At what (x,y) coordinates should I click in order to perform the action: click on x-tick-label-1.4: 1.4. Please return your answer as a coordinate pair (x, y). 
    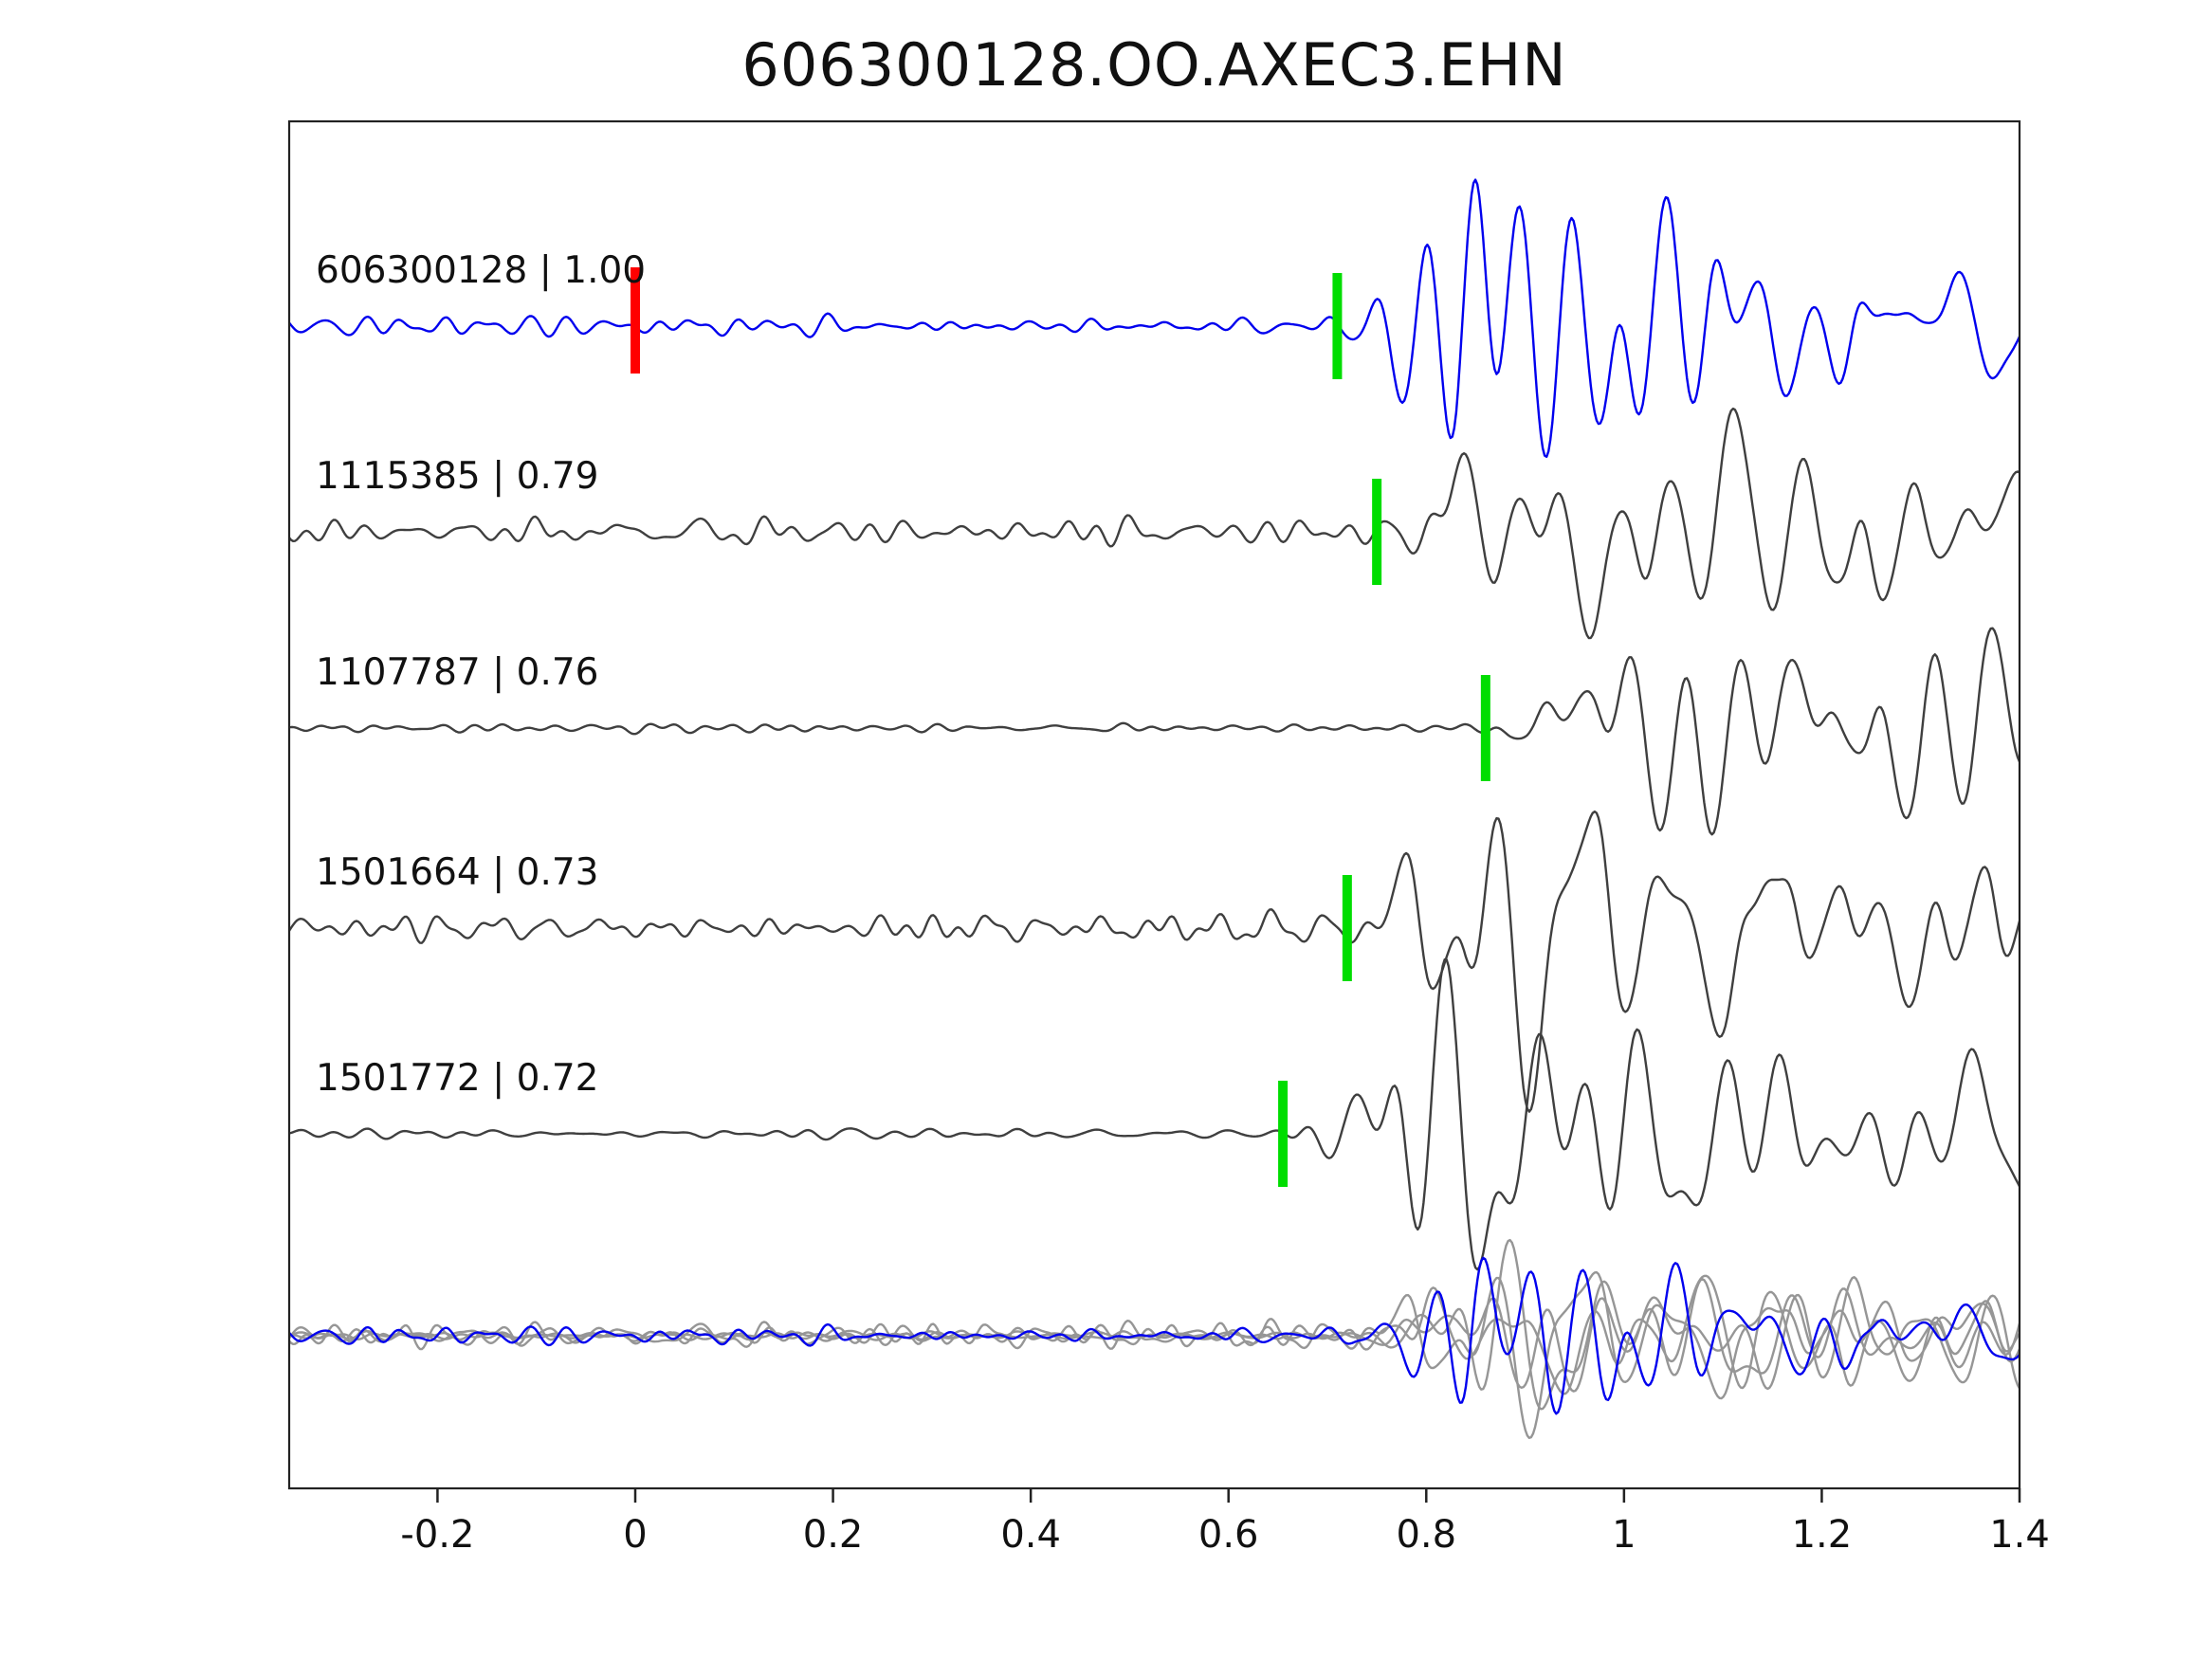
    Looking at the image, I should click on (2019, 1535).